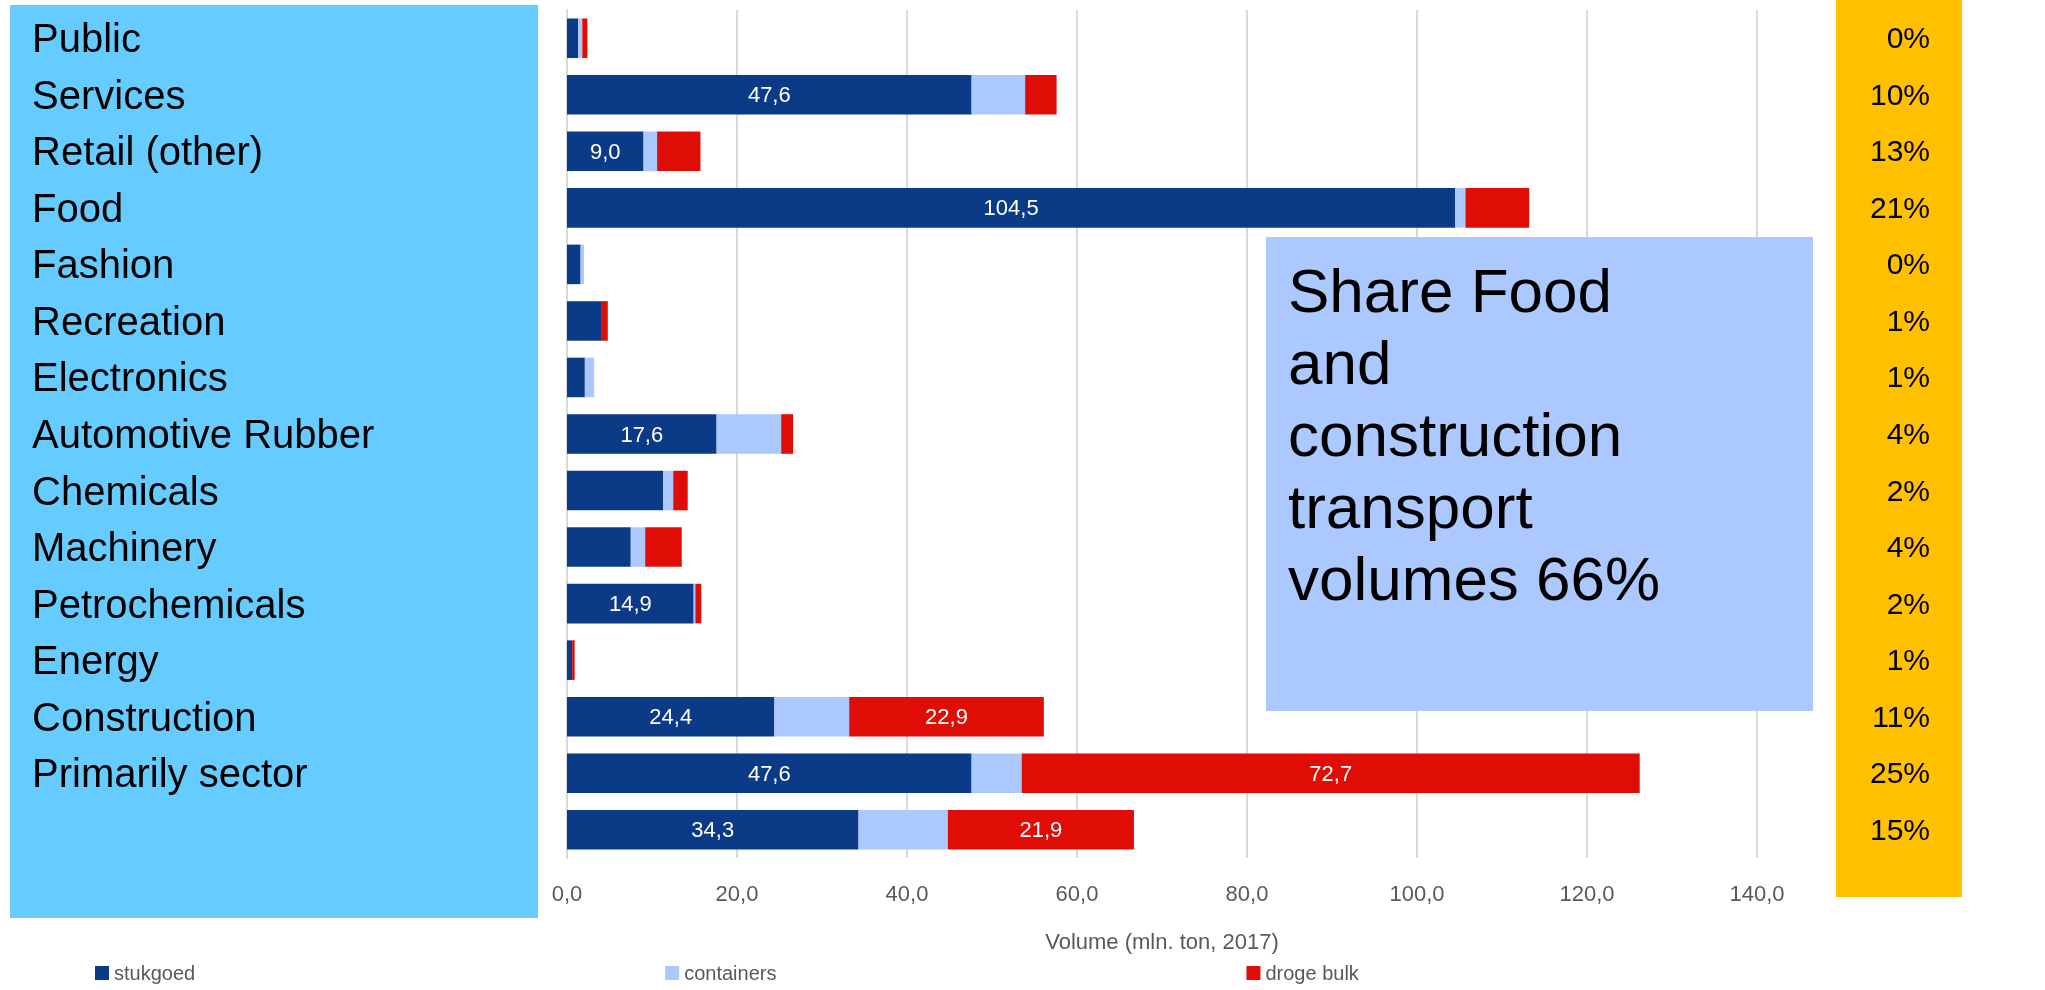 The width and height of the screenshot is (2045, 990). What do you see at coordinates (148, 151) in the screenshot?
I see `y-tick-label: Retail (other)` at bounding box center [148, 151].